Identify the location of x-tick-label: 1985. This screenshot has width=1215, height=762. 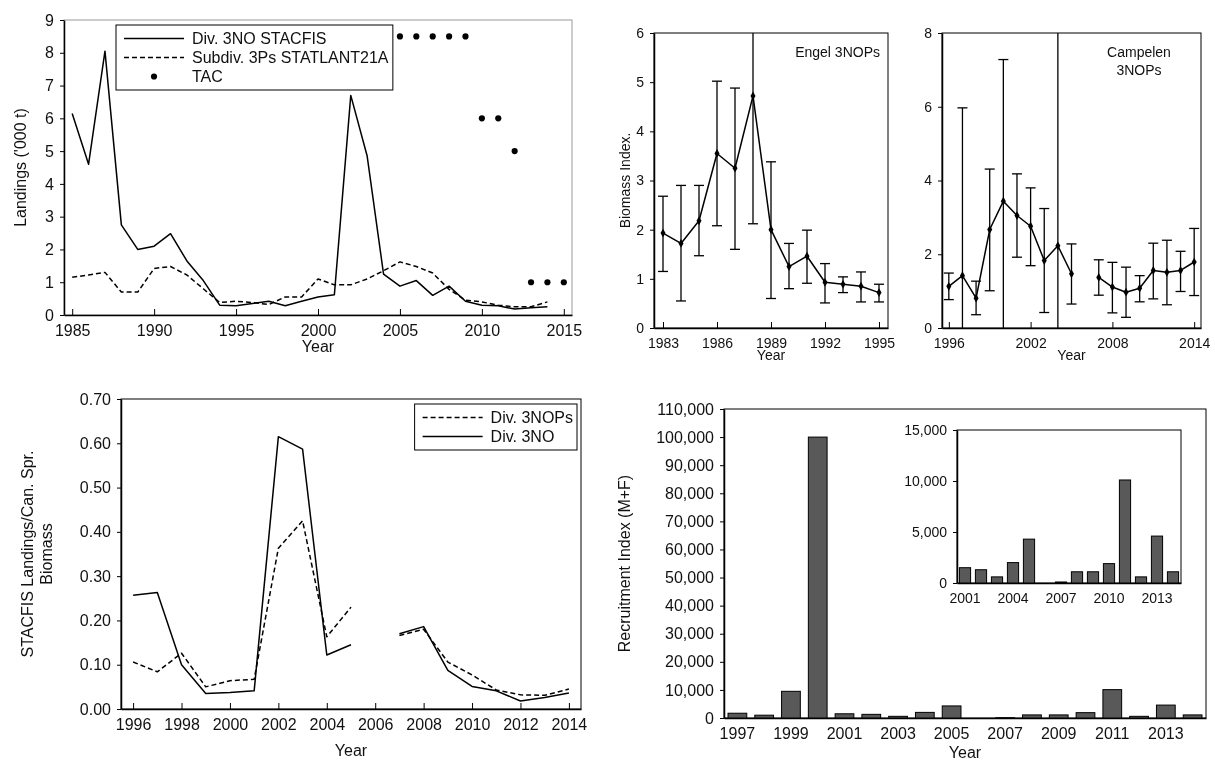
(72, 331).